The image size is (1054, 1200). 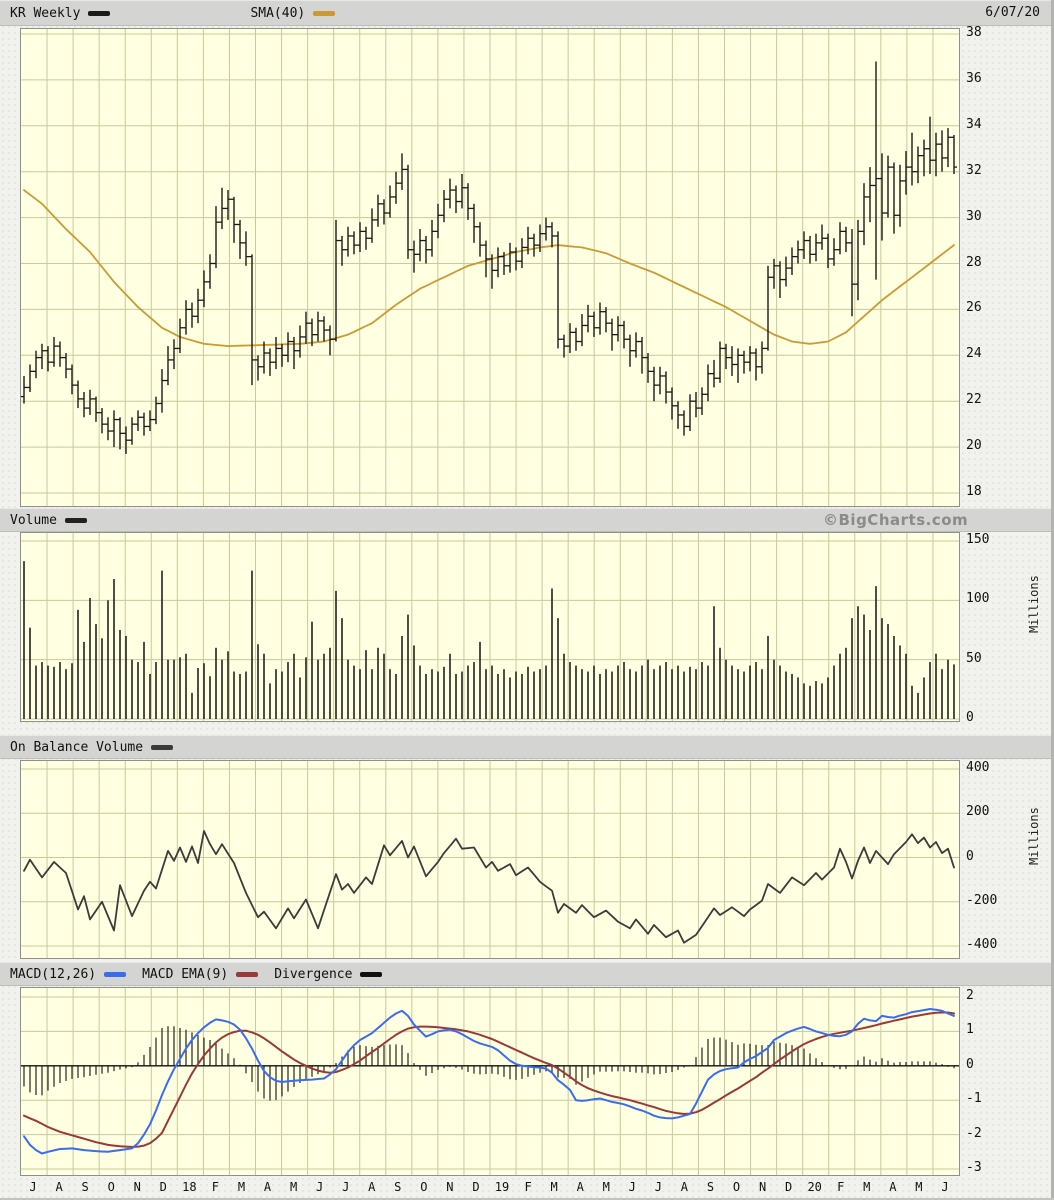 What do you see at coordinates (974, 354) in the screenshot?
I see `y-tick-label: 24` at bounding box center [974, 354].